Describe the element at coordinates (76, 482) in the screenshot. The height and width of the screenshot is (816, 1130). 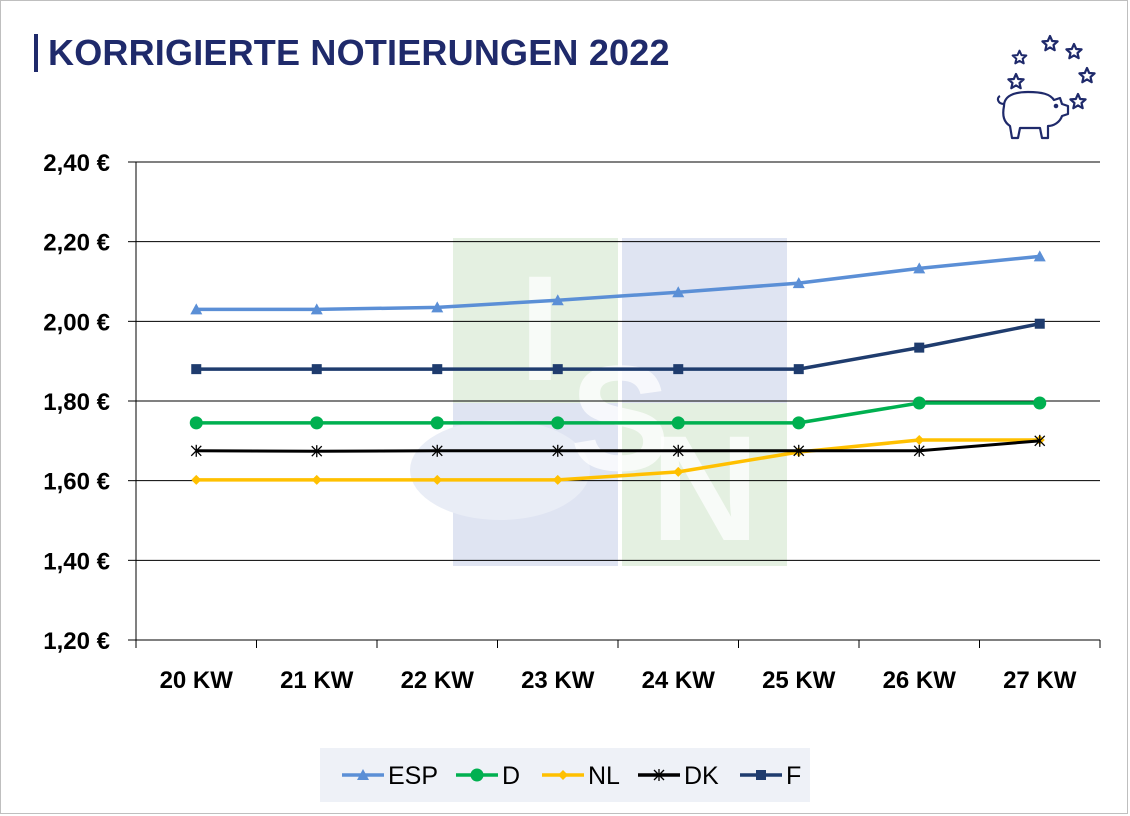
I see `y-tick-label: 1,60 €` at that location.